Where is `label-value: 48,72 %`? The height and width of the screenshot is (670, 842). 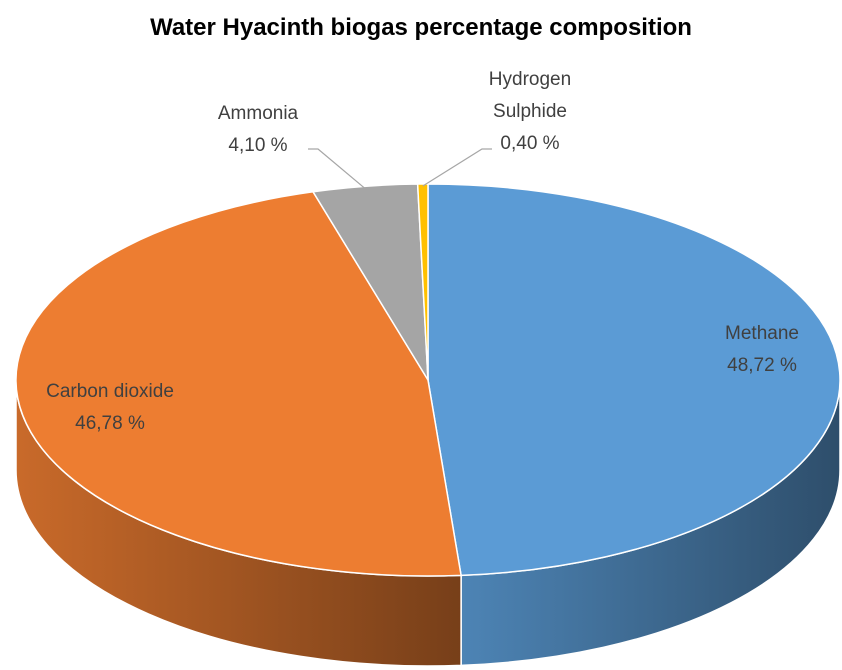
label-value: 48,72 % is located at coordinates (762, 365).